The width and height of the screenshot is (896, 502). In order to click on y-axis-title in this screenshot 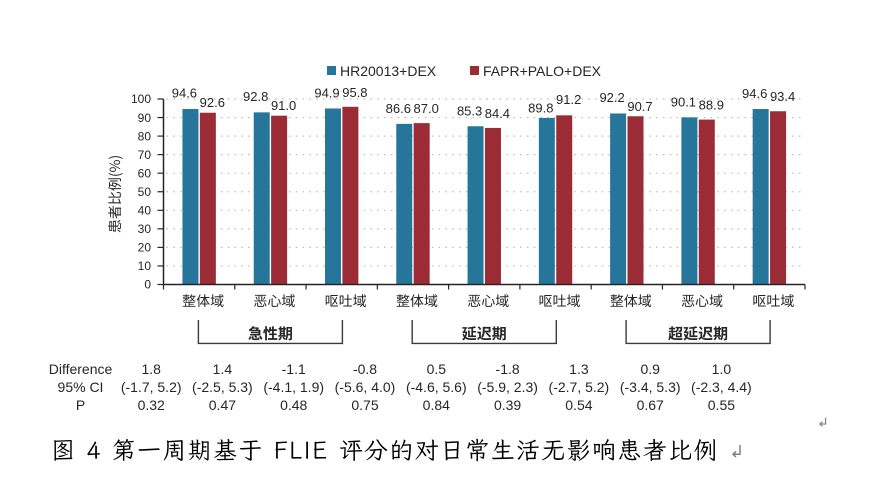, I will do `click(115, 194)`.